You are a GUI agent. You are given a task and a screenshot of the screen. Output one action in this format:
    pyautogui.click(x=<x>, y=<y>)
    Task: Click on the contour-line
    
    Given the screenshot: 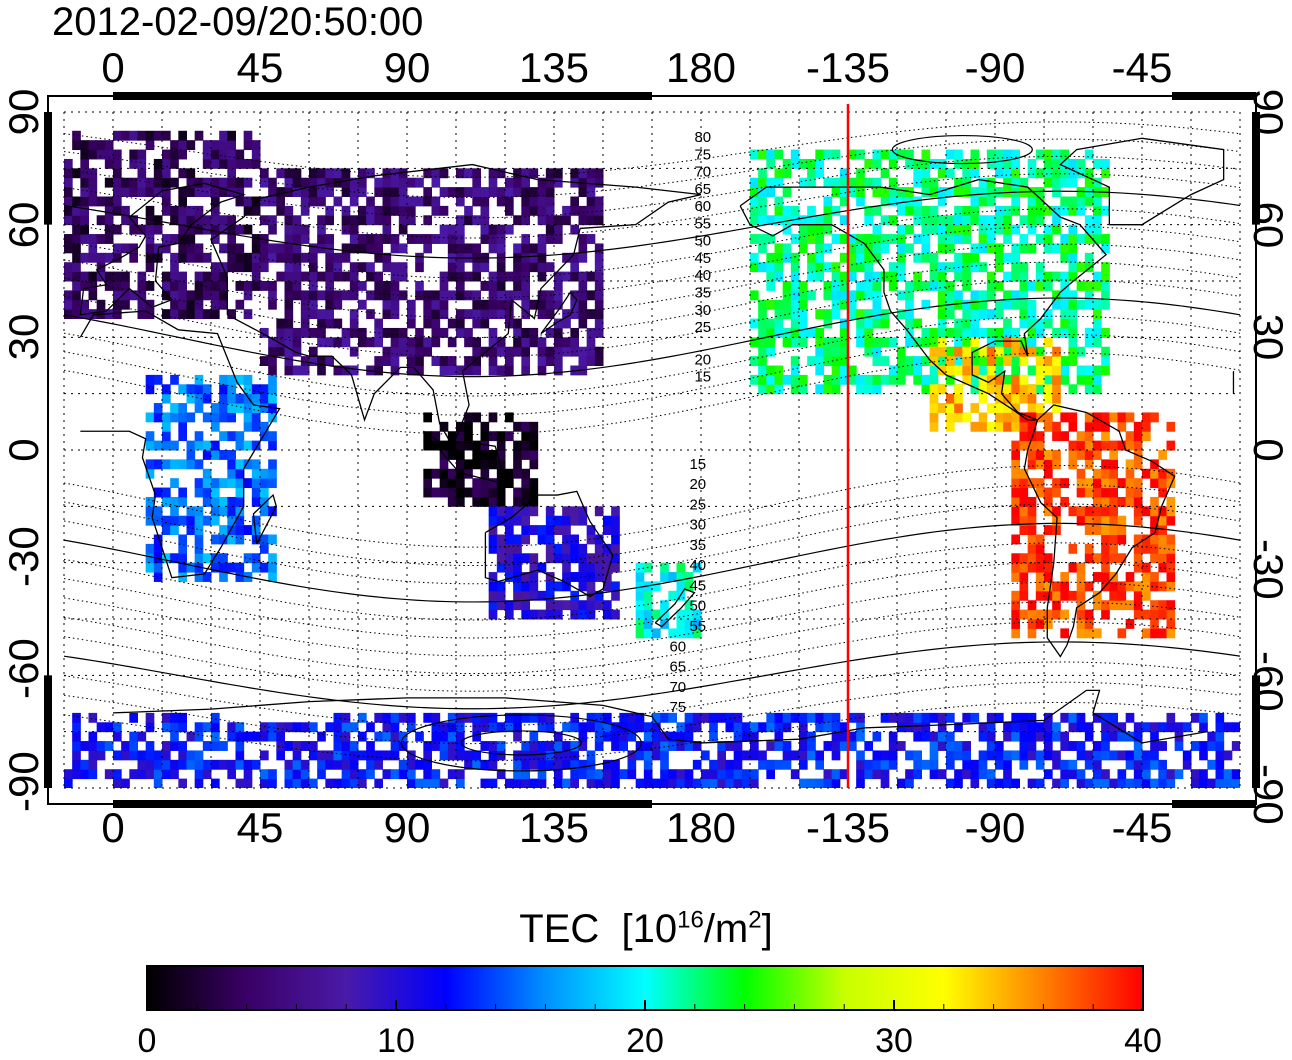 What is the action you would take?
    pyautogui.click(x=652, y=731)
    